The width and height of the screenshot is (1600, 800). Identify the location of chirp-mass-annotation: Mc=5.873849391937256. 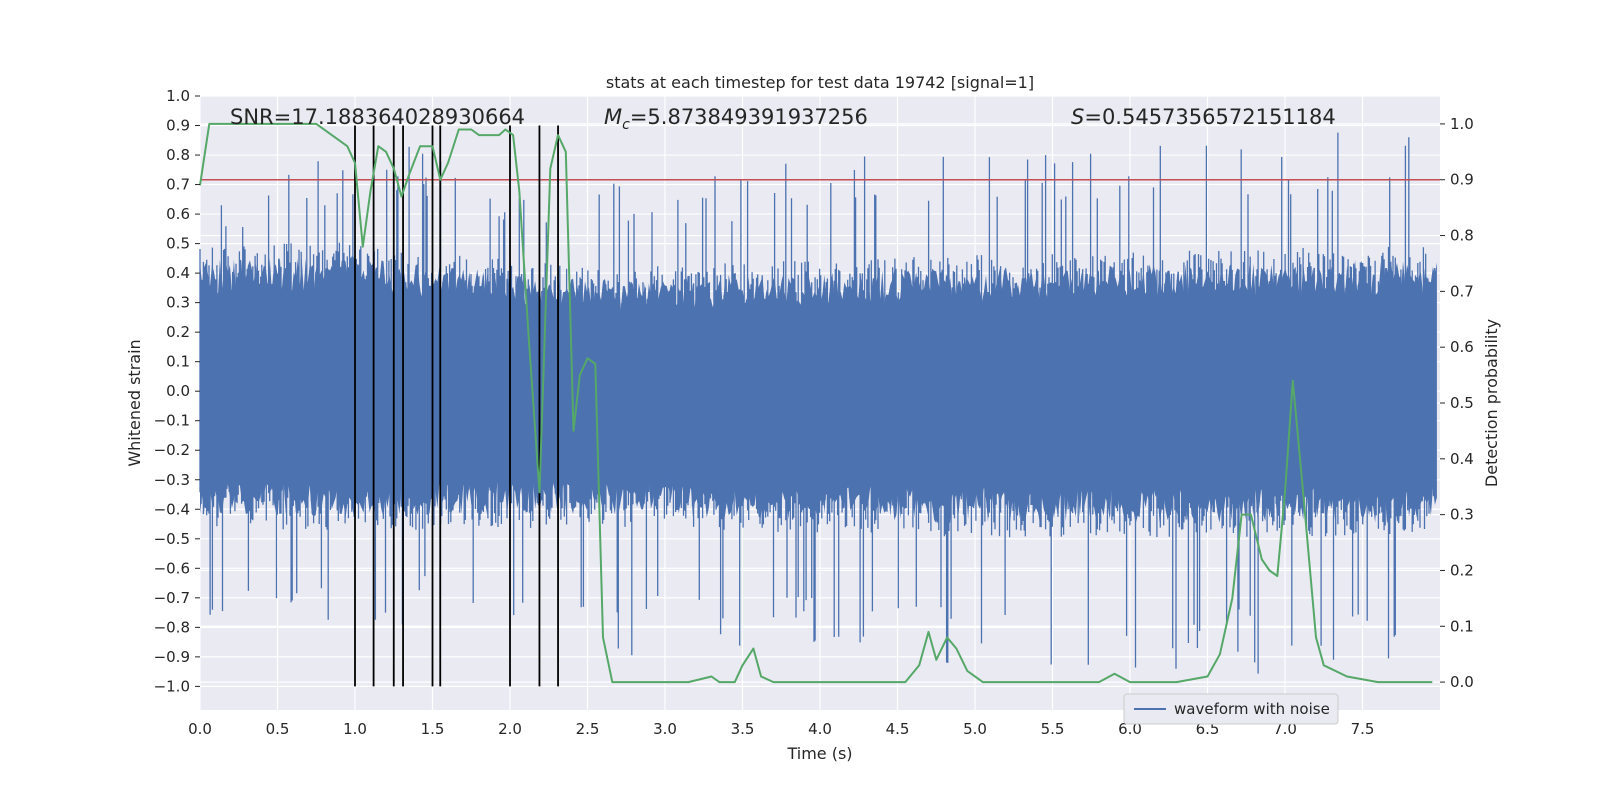
(736, 119).